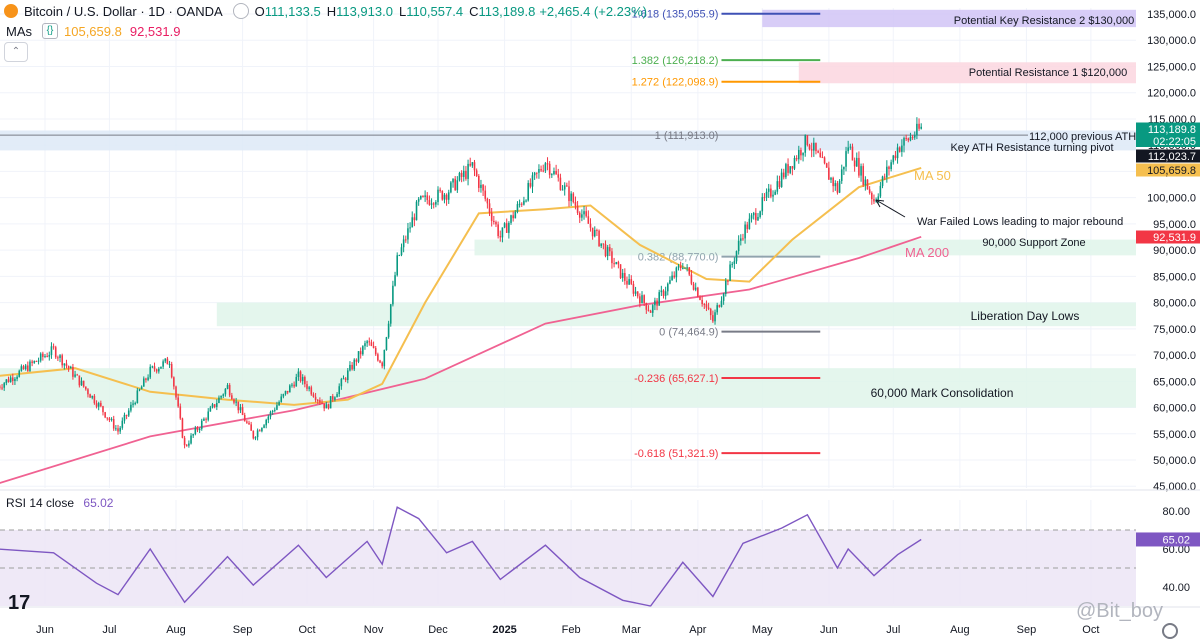 The image size is (1200, 639). Describe the element at coordinates (1020, 222) in the screenshot. I see `war-lows-annotation: War Failed Lows leading to major rebound` at that location.